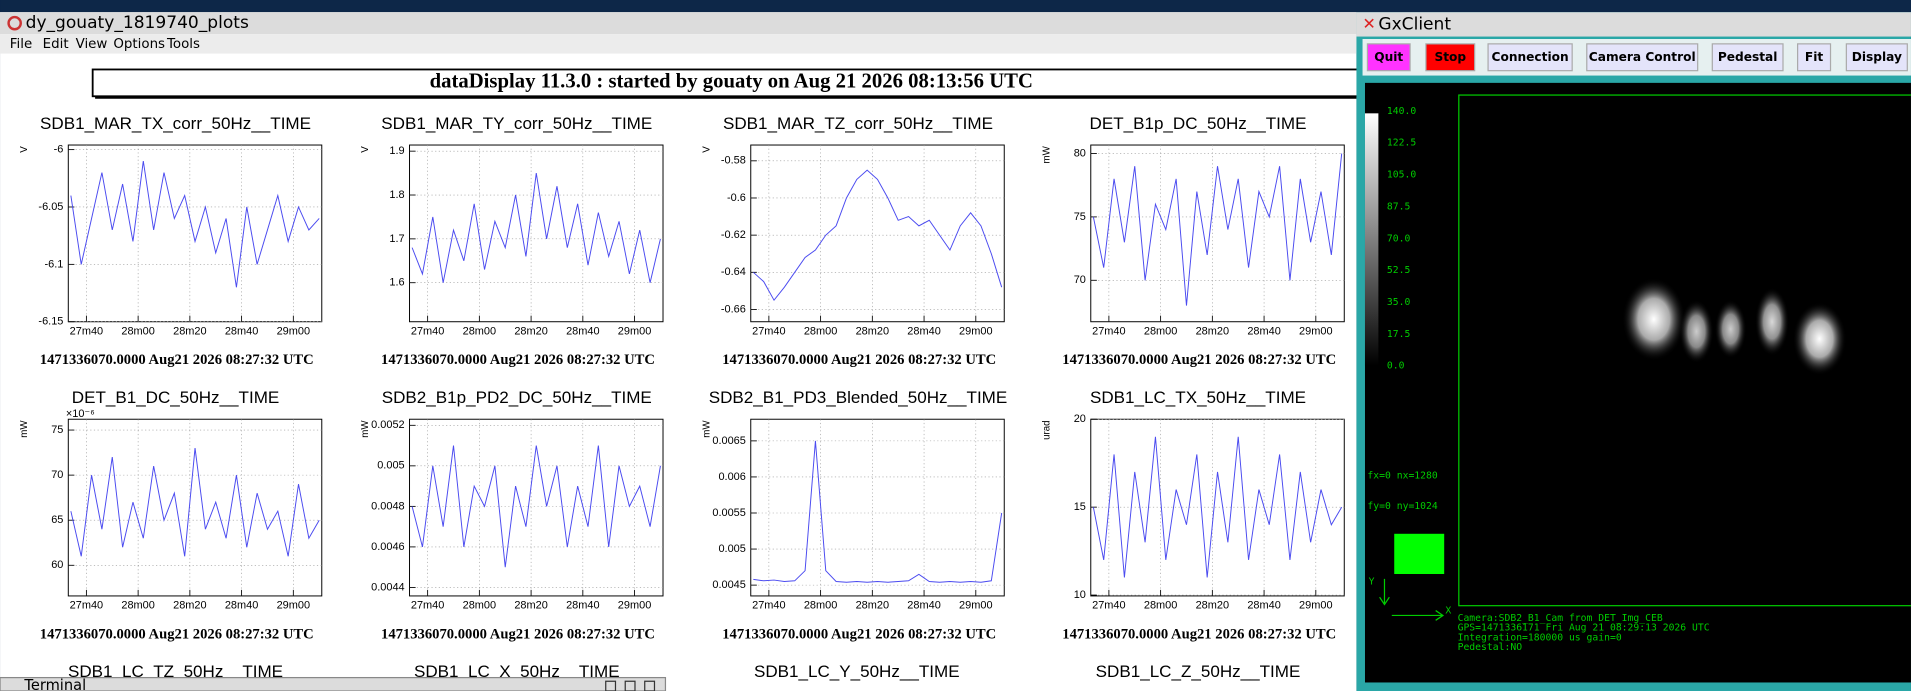 This screenshot has height=691, width=1911. Describe the element at coordinates (1402, 475) in the screenshot. I see `fx-label: fx=0 nx=1280` at that location.